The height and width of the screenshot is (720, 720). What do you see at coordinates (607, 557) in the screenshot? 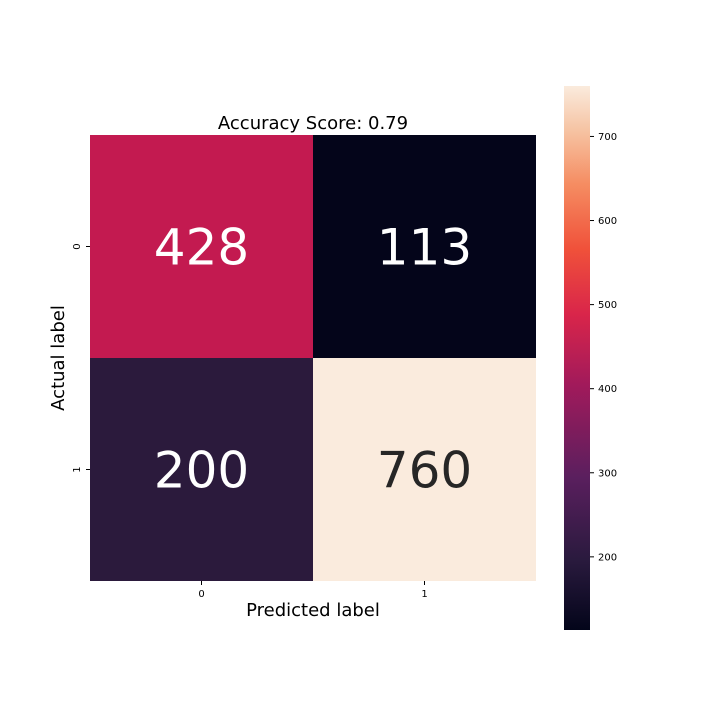
I see `colorbar-tick-label: 200` at bounding box center [607, 557].